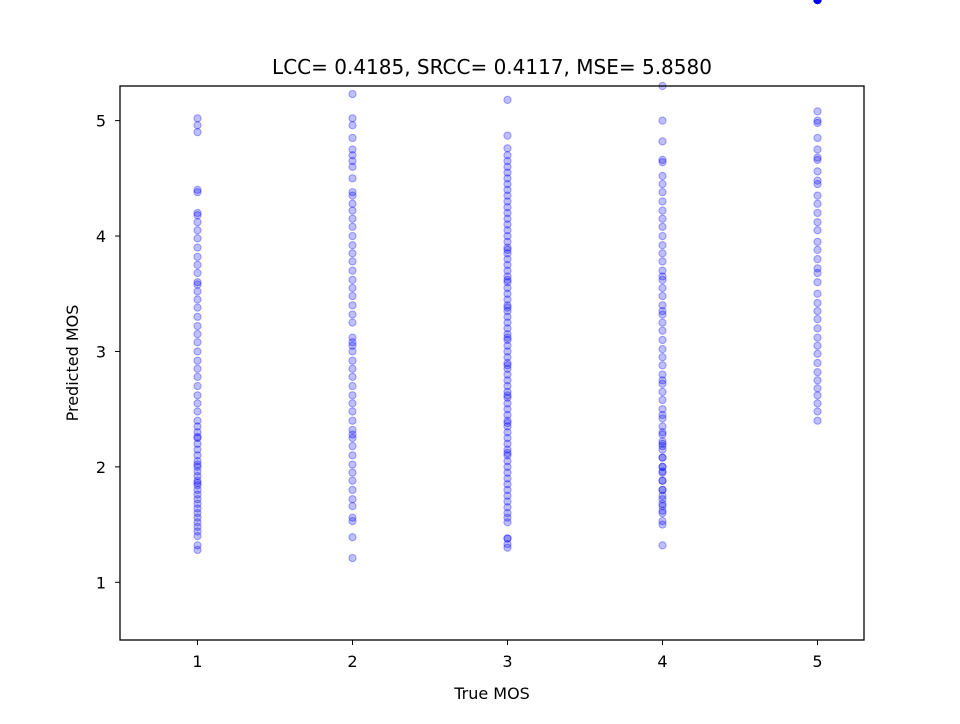  Describe the element at coordinates (108, 352) in the screenshot. I see `y-axis-ticks: 1 2 3 4 5` at that location.